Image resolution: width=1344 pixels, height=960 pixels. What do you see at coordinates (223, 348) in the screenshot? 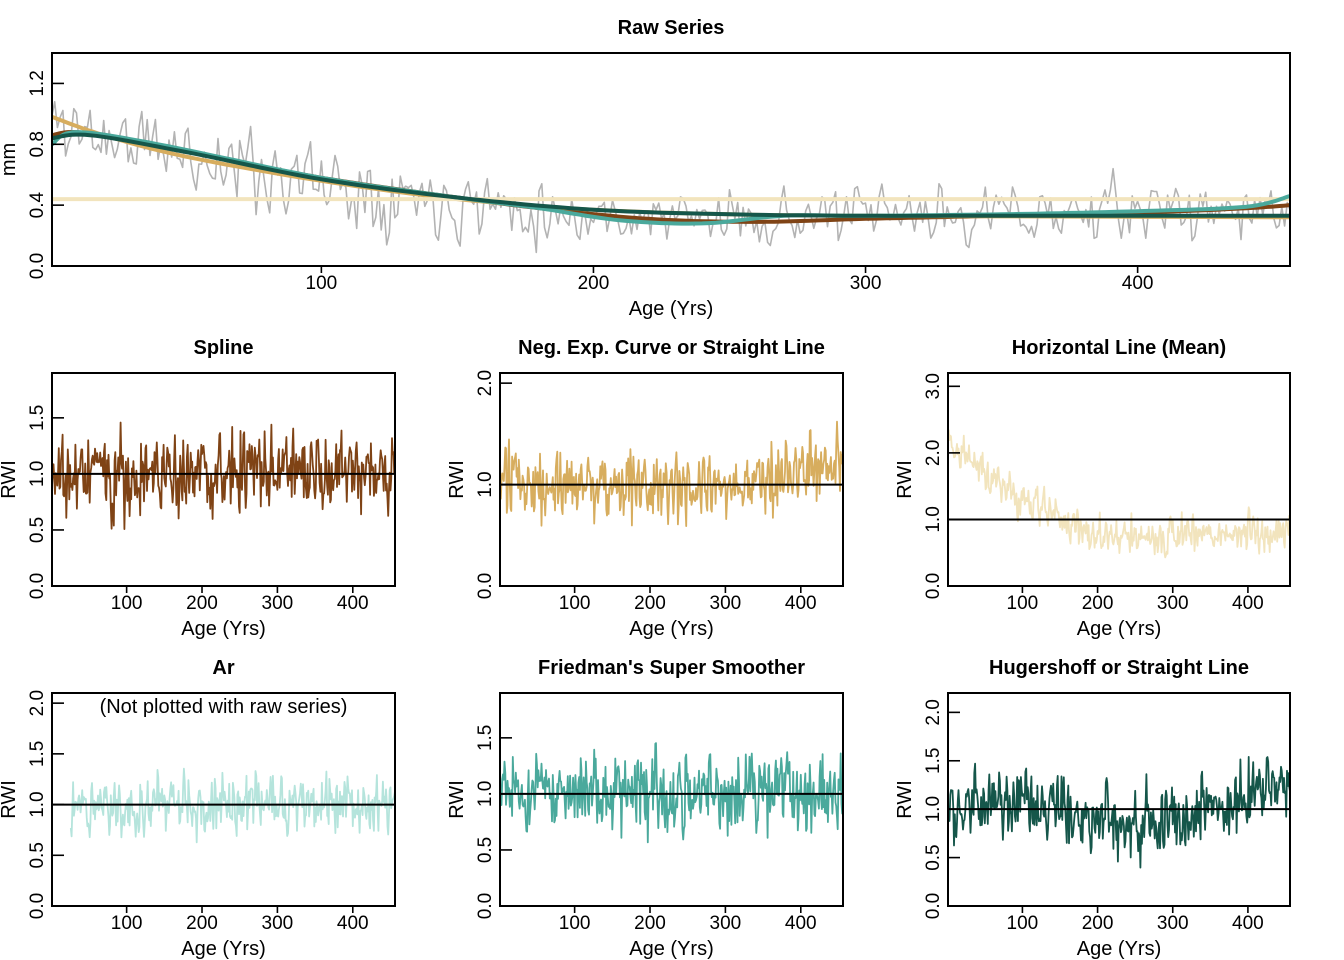
I see `panel-title: Spline` at bounding box center [223, 348].